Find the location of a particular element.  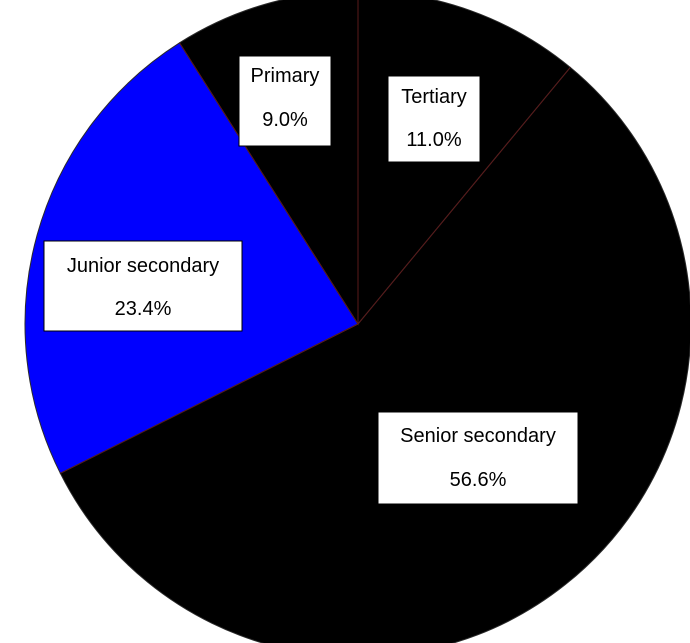

pie-separator-senior-secondary is located at coordinates (464, 196).